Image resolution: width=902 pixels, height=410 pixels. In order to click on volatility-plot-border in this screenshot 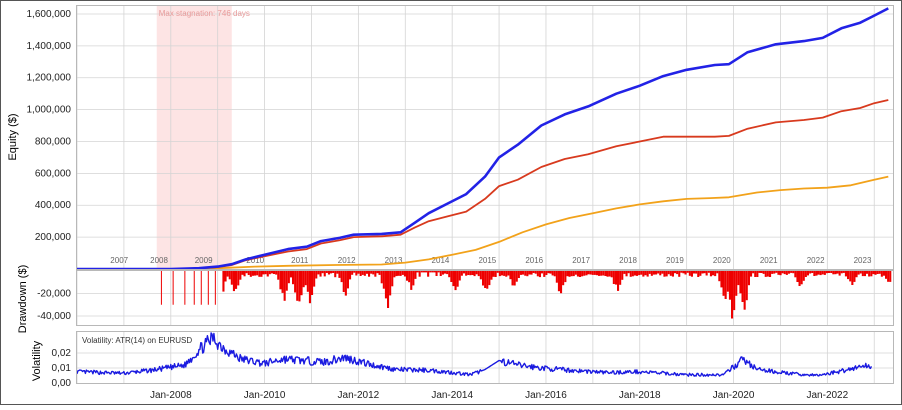, I will do `click(485, 357)`.